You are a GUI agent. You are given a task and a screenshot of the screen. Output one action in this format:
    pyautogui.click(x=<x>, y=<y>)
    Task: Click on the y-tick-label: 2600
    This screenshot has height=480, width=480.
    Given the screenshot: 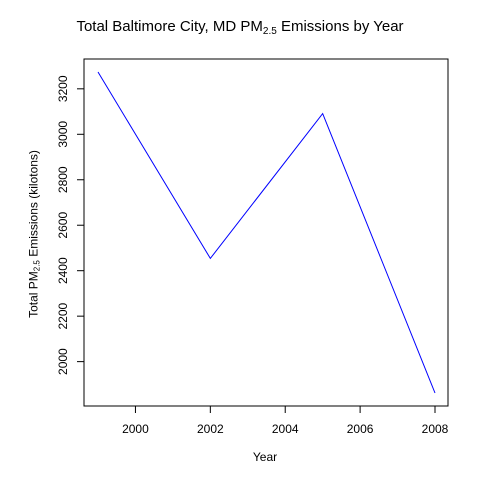 What is the action you would take?
    pyautogui.click(x=63, y=225)
    